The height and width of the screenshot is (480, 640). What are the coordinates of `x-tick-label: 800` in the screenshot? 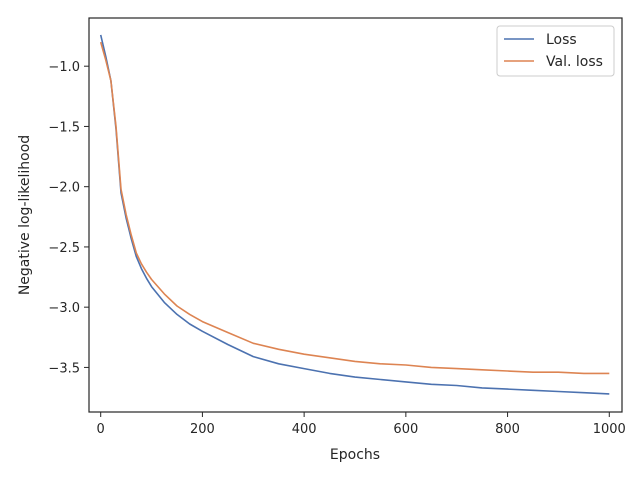 It's located at (507, 429).